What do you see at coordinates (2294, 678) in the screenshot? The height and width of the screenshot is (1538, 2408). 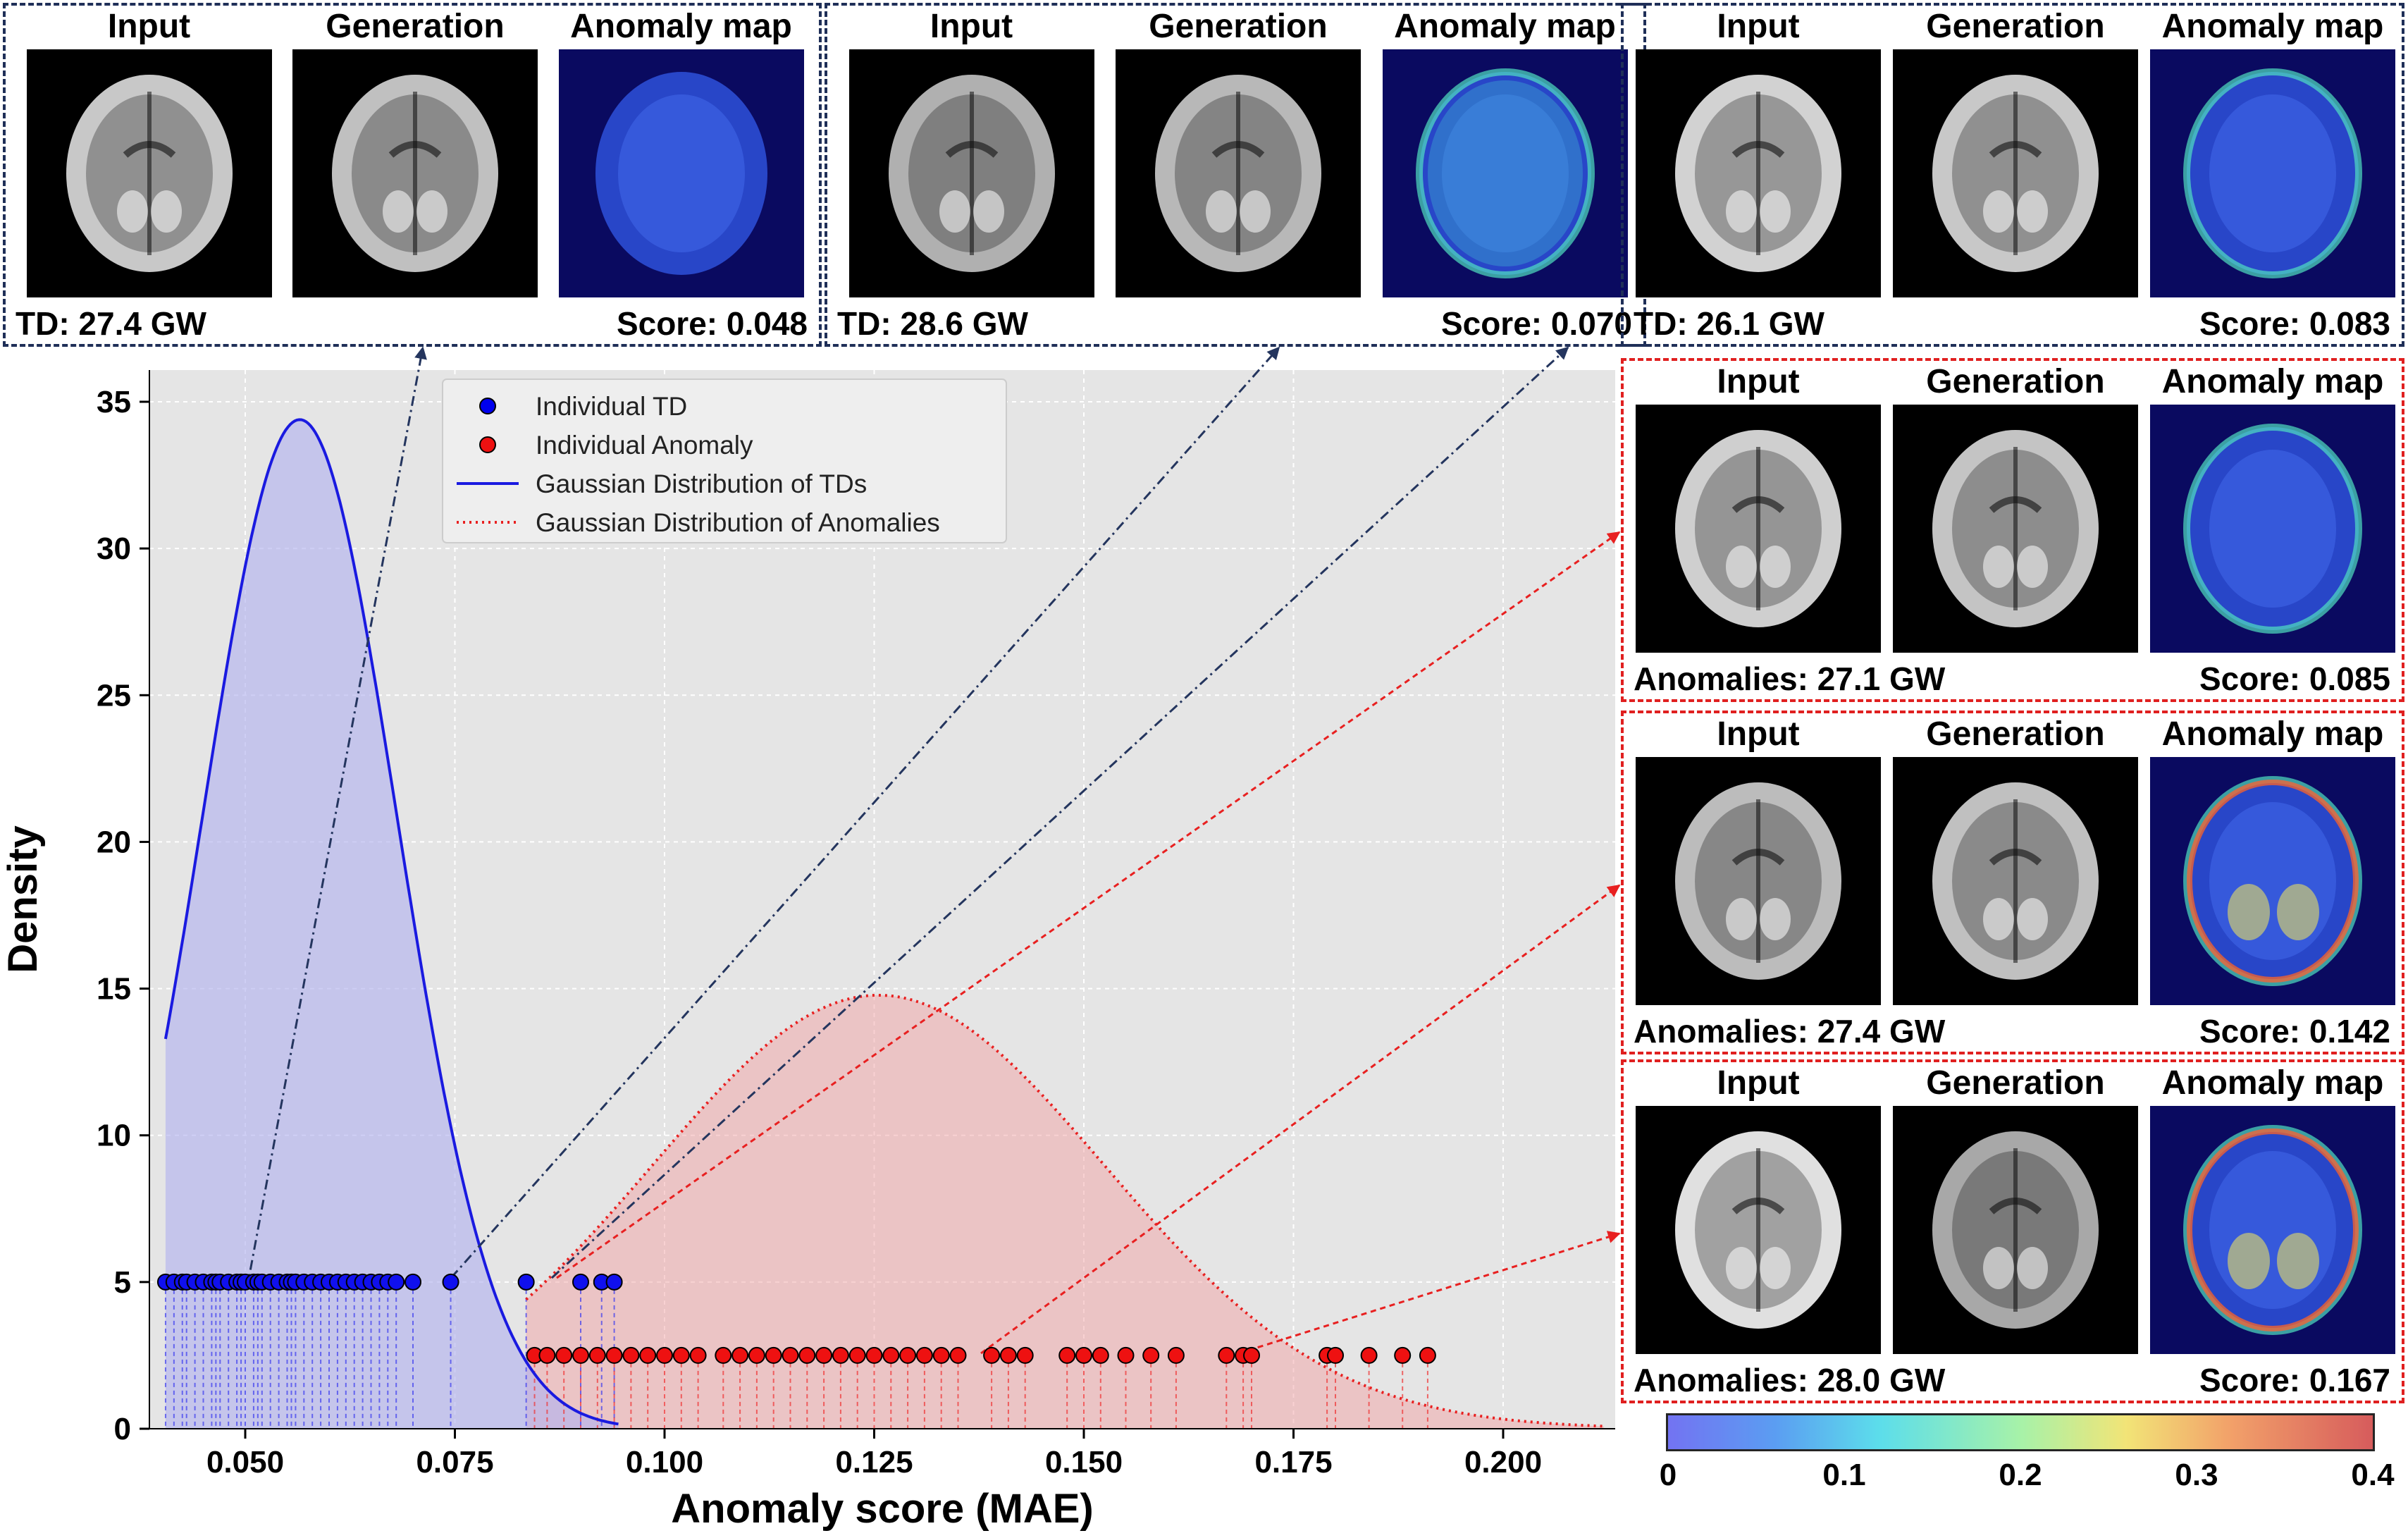 I see `panel-score: Score: 0.085` at bounding box center [2294, 678].